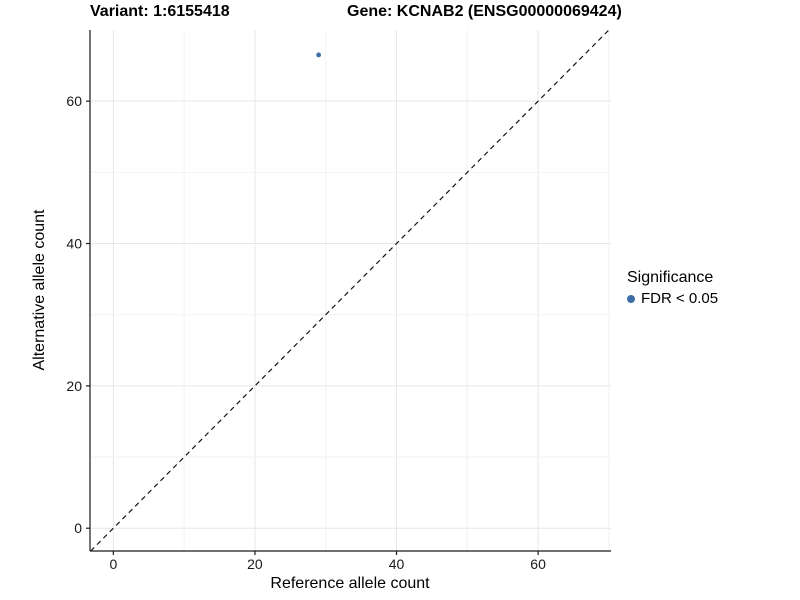 This screenshot has width=800, height=600. Describe the element at coordinates (670, 277) in the screenshot. I see `legend-title: Significance` at that location.